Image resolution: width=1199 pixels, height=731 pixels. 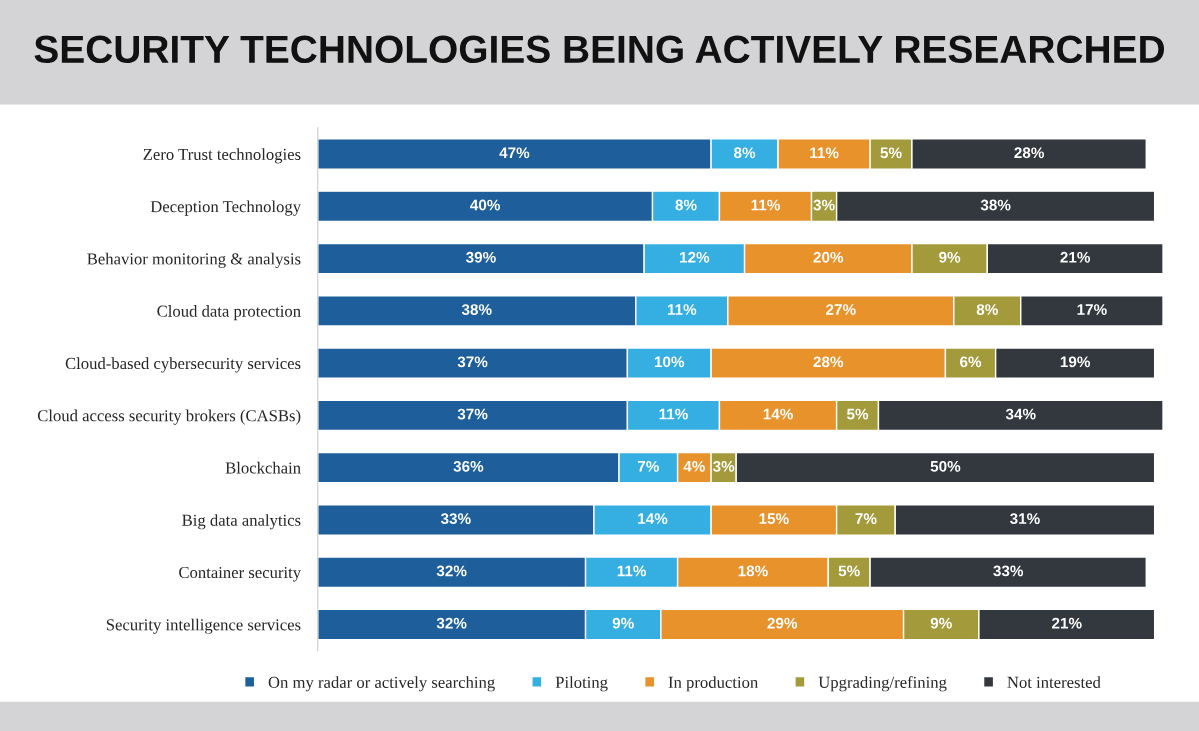 What do you see at coordinates (514, 153) in the screenshot?
I see `data-label: 47%` at bounding box center [514, 153].